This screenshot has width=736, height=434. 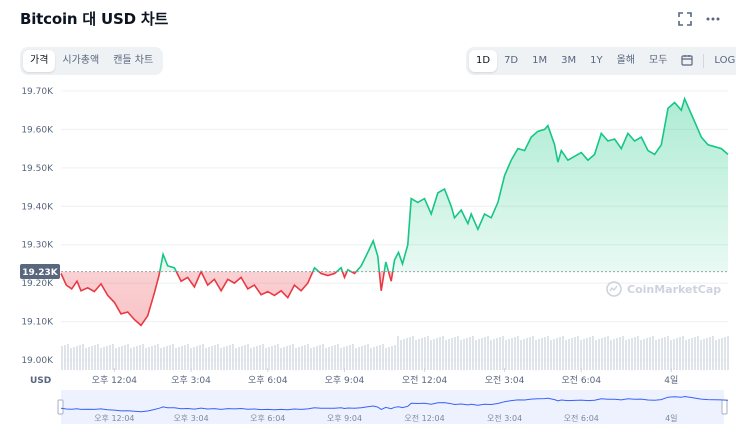 What do you see at coordinates (626, 60) in the screenshot?
I see `range-ytd: 올해` at bounding box center [626, 60].